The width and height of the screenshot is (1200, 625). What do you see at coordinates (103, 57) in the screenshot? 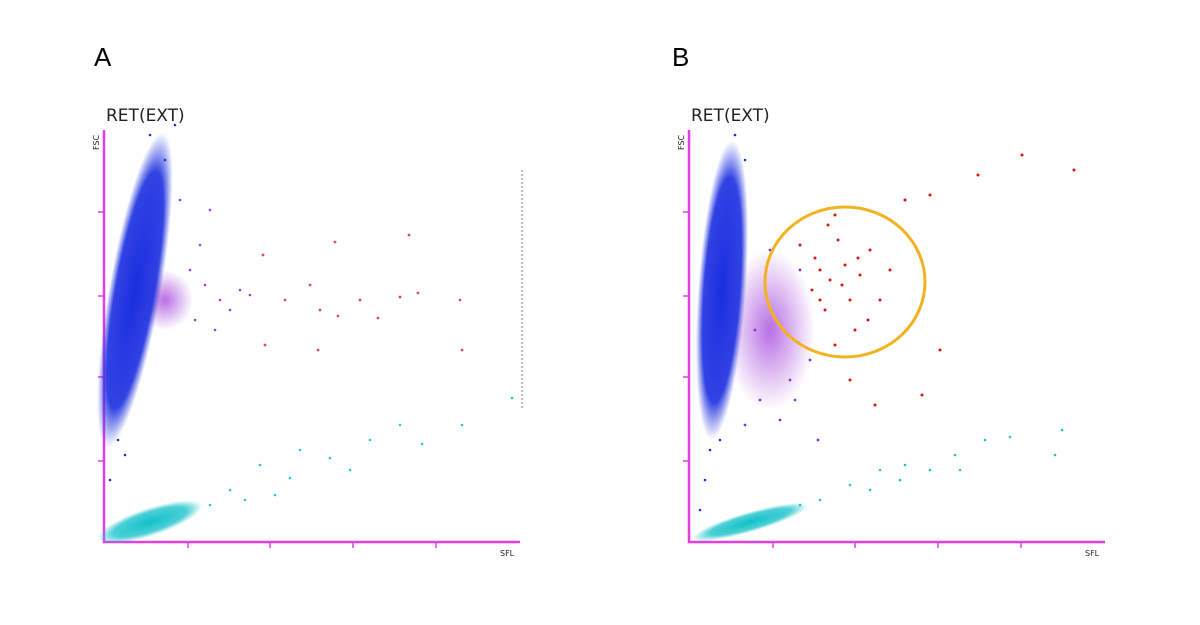
I see `panel-label: A` at bounding box center [103, 57].